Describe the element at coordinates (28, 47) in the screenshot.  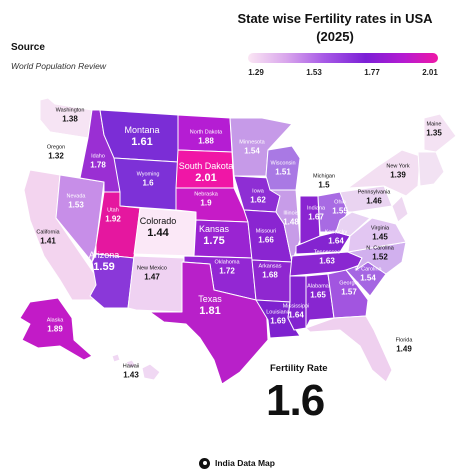
I see `source-heading: Source` at that location.